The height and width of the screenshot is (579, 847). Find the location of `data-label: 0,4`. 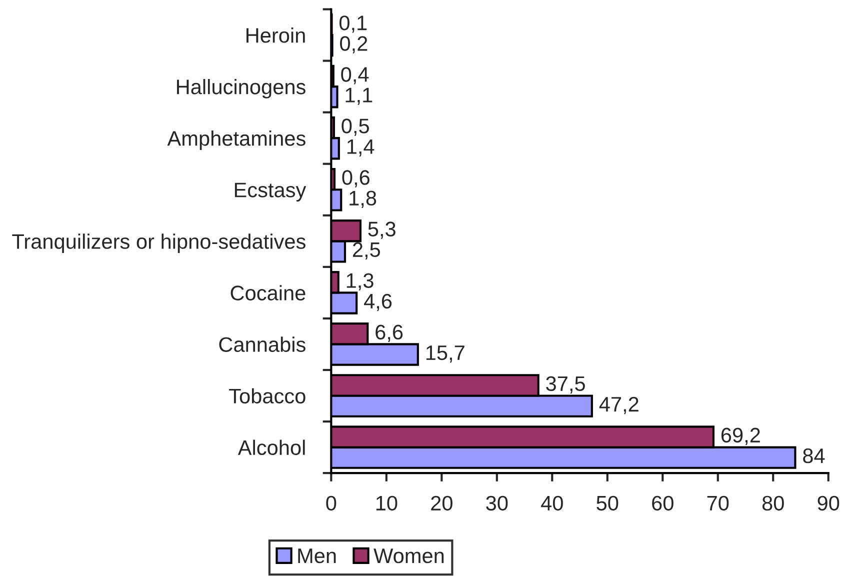

data-label: 0,4 is located at coordinates (355, 75).